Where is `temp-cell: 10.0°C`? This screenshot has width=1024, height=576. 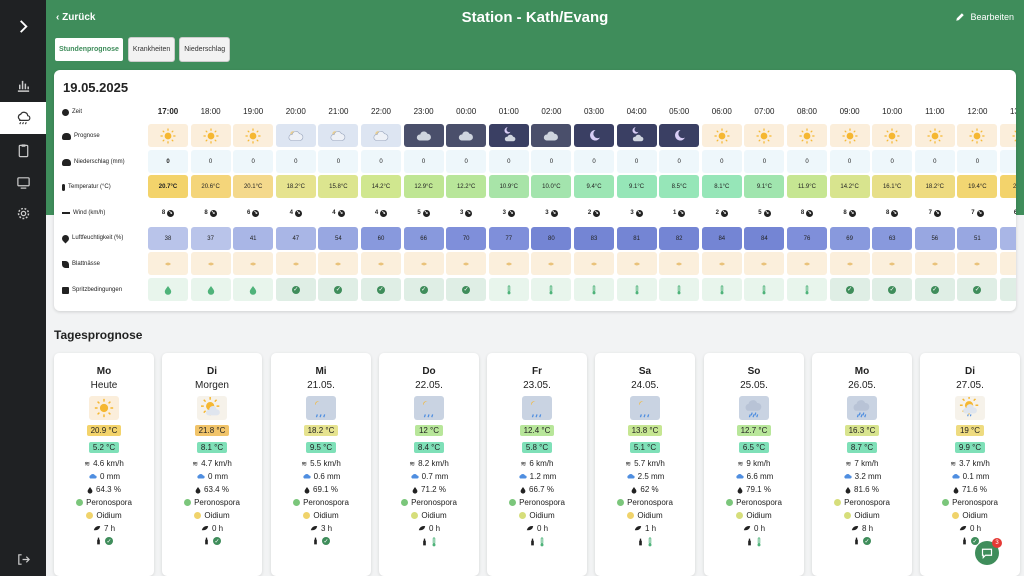
temp-cell: 10.0°C is located at coordinates (551, 186).